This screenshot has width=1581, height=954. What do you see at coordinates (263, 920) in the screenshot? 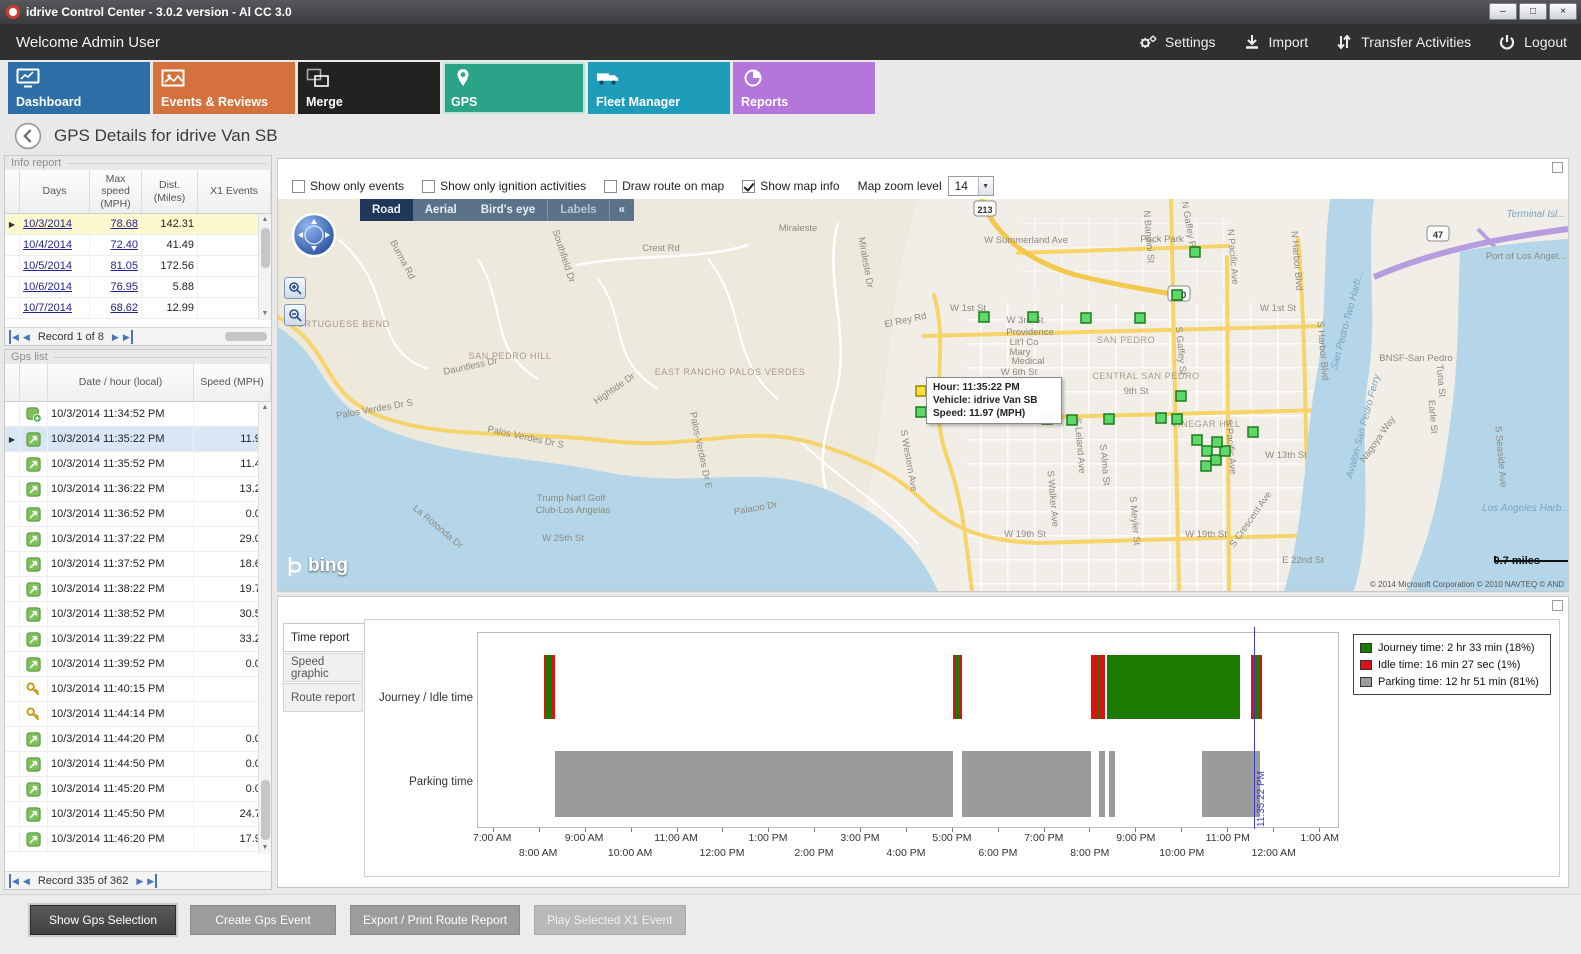
I see `create-gps-event-button: Create Gps Event` at bounding box center [263, 920].